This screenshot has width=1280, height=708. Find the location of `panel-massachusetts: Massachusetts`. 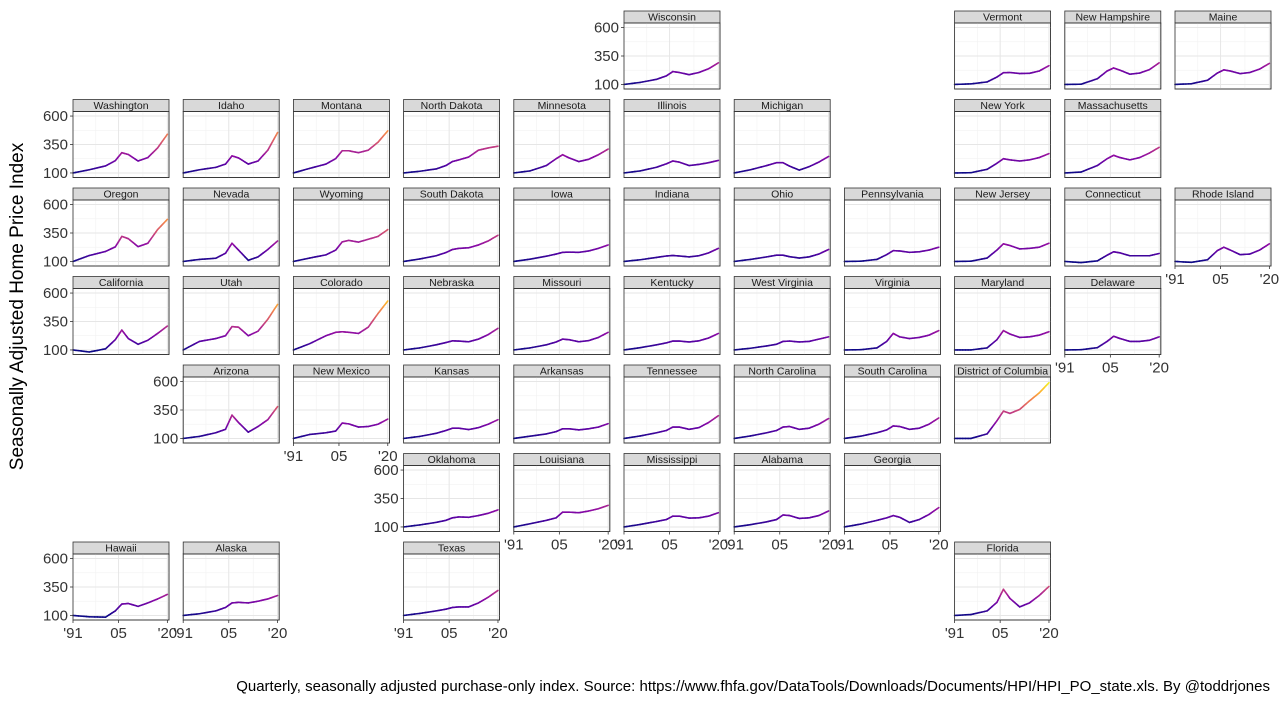

panel-massachusetts: Massachusetts is located at coordinates (1113, 138).